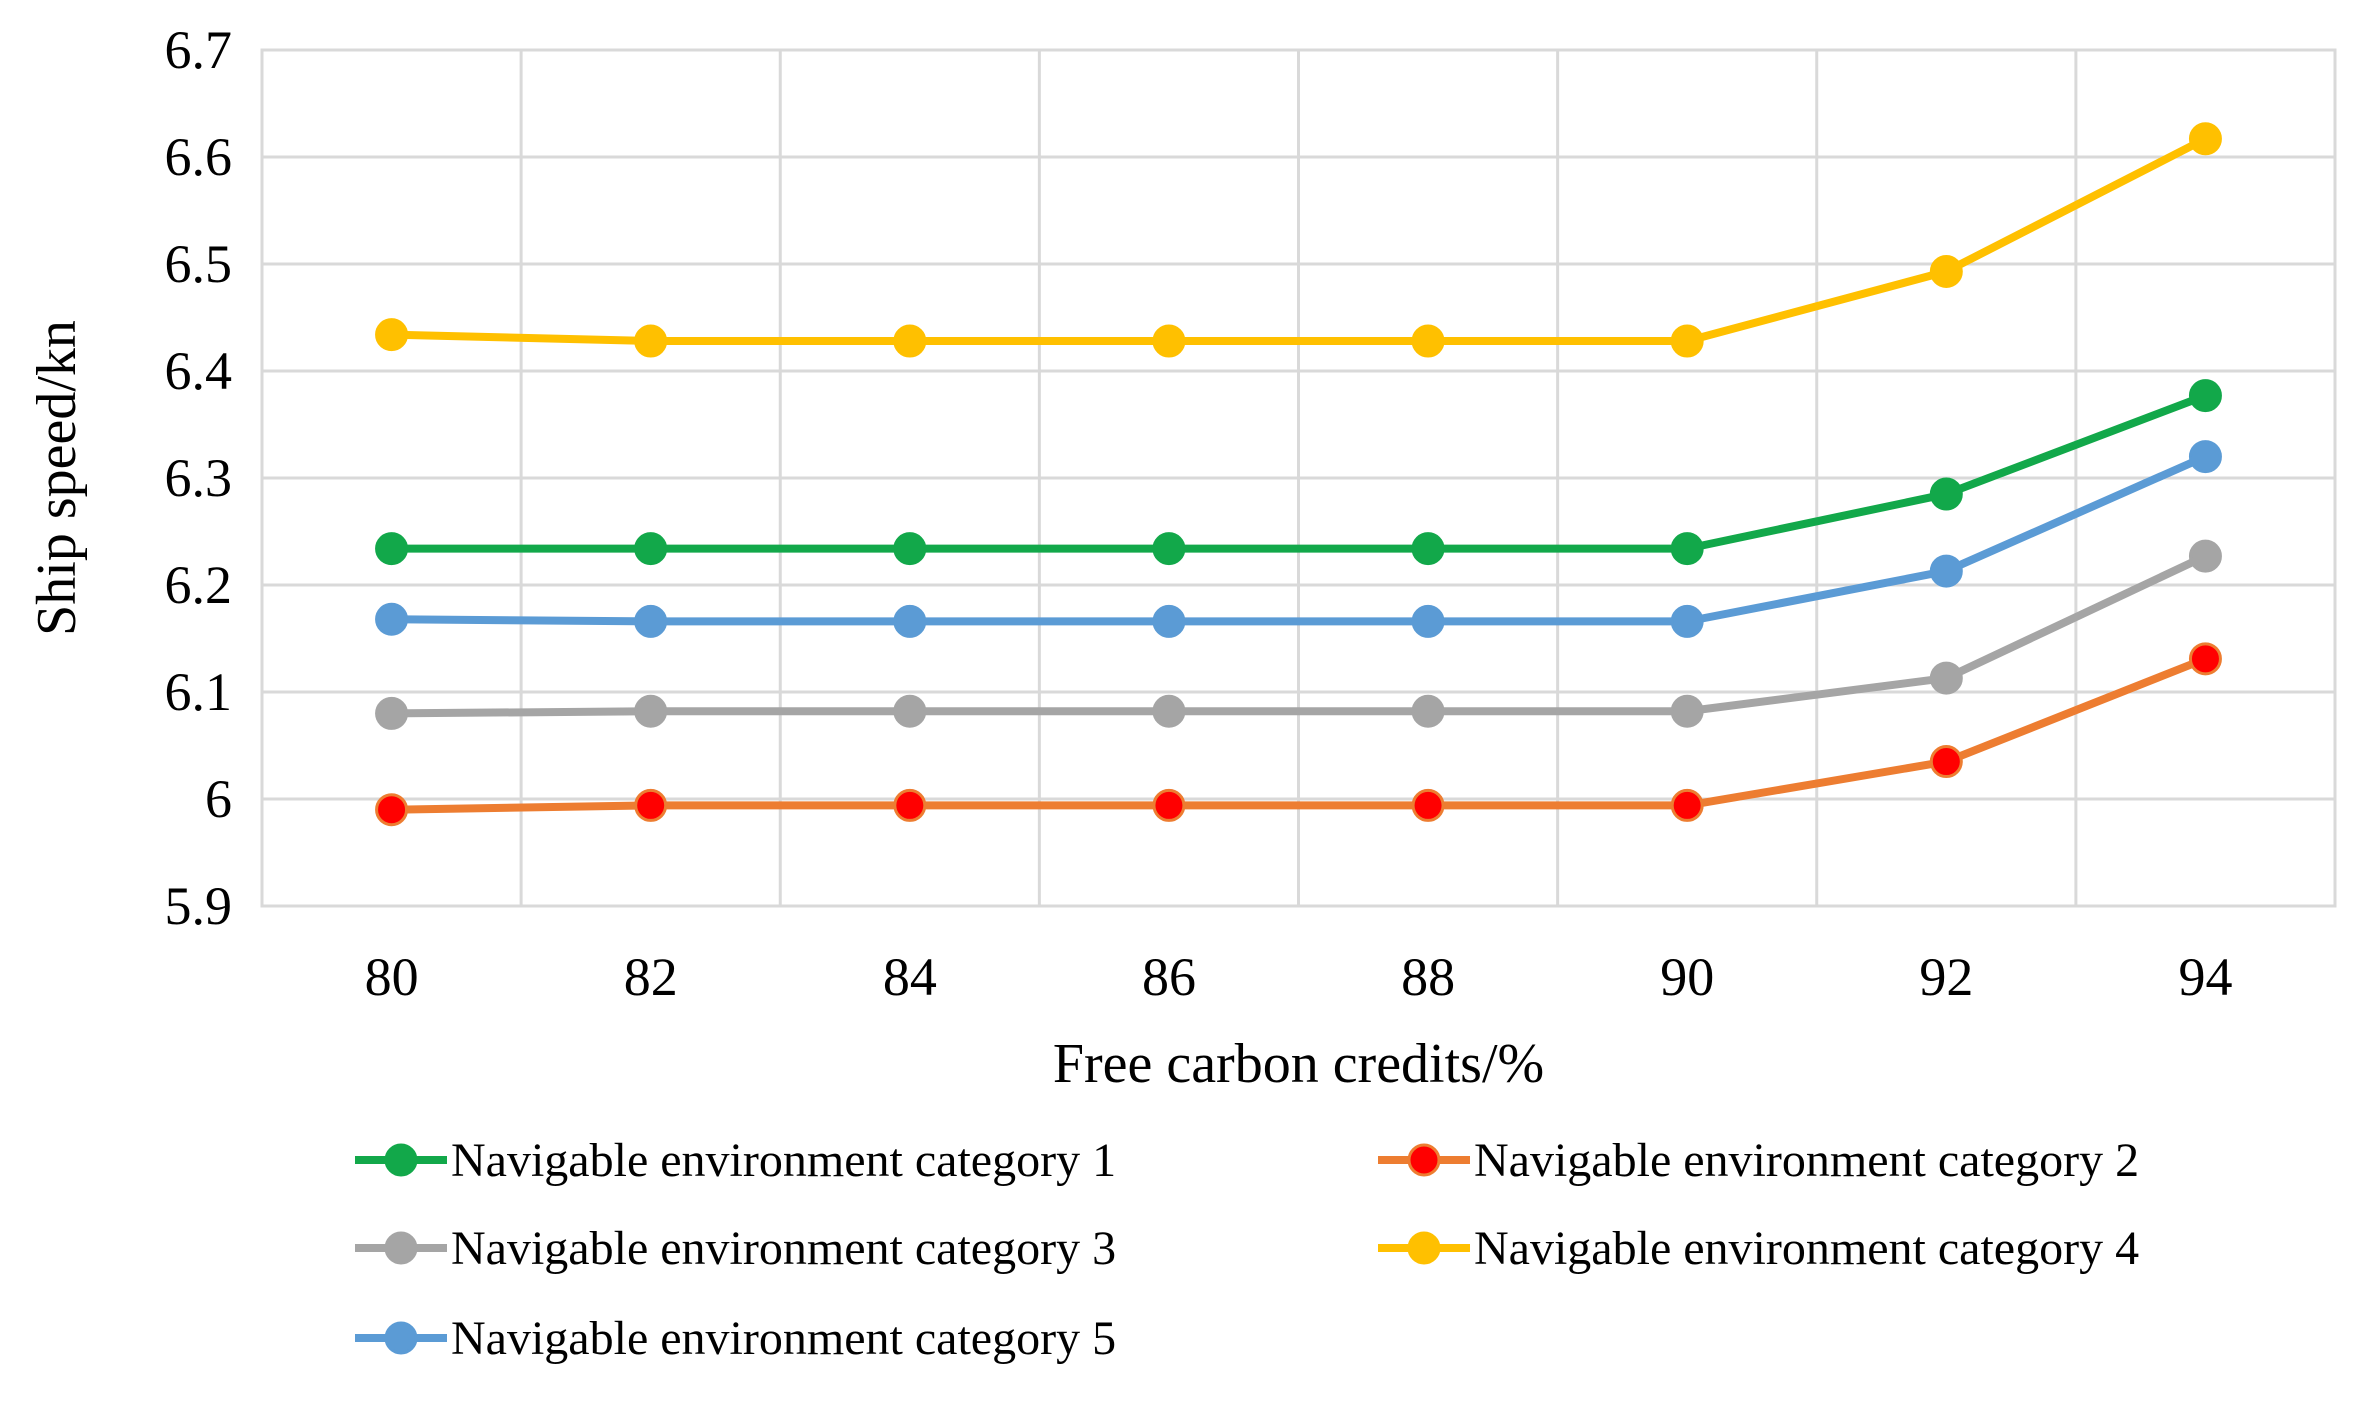 Image resolution: width=2355 pixels, height=1405 pixels. What do you see at coordinates (218, 799) in the screenshot?
I see `y-tick-label: 6` at bounding box center [218, 799].